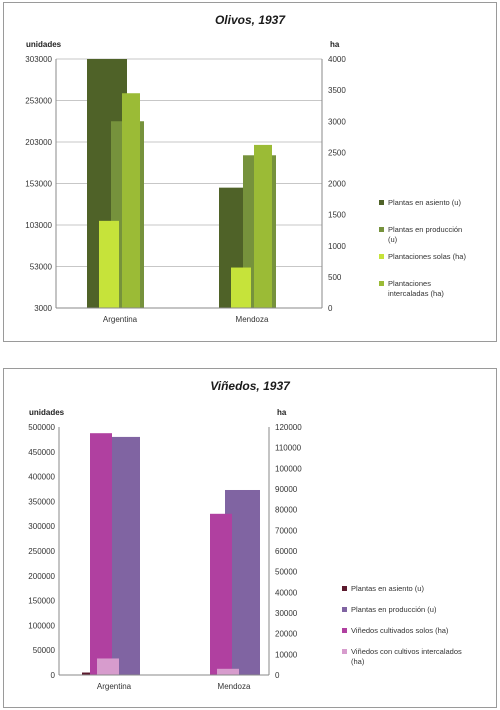  What do you see at coordinates (393, 239) in the screenshot?
I see `legend-label: (u)` at bounding box center [393, 239].